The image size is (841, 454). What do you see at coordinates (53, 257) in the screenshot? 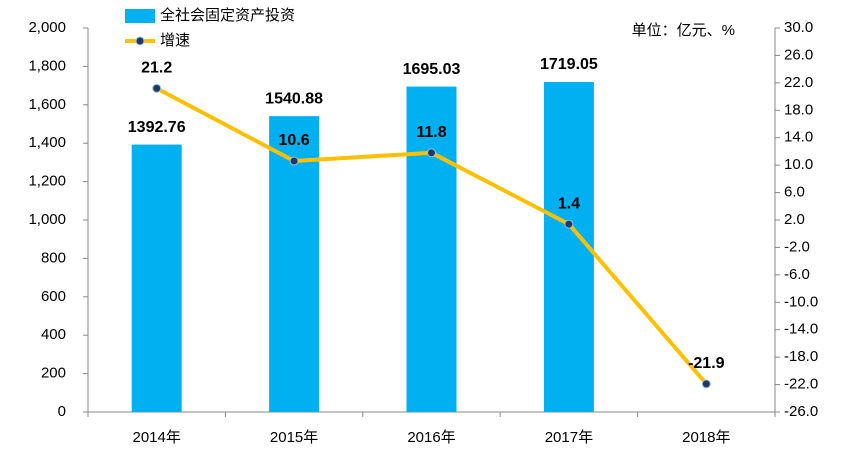
I see `y-tick-label: 800` at bounding box center [53, 257].